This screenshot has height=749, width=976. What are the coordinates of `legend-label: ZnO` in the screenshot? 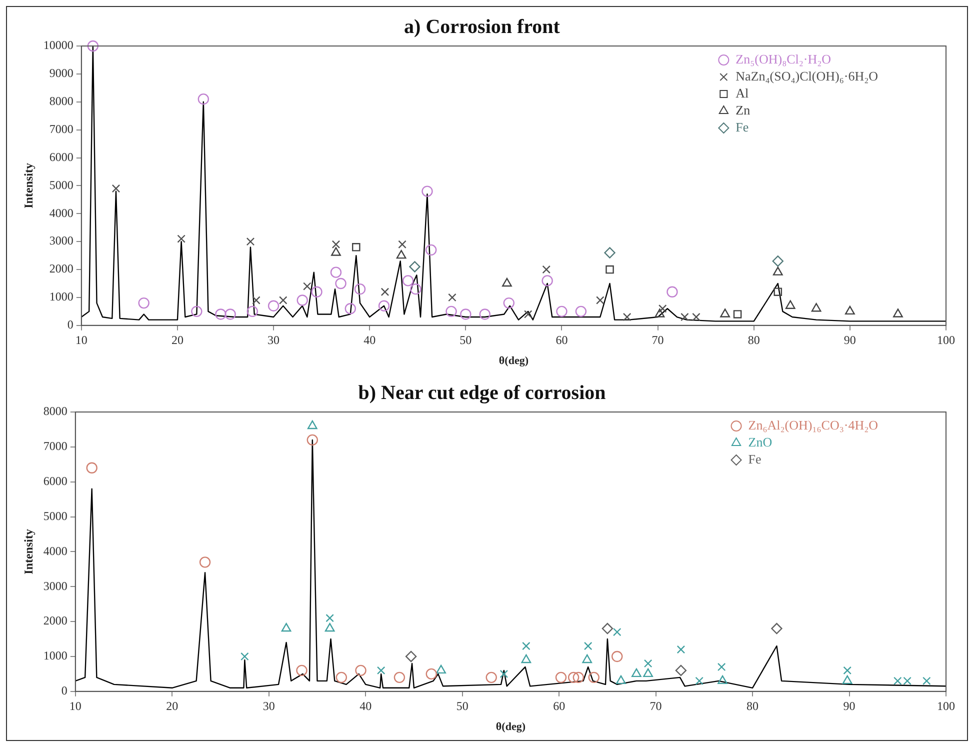 It's located at (760, 442).